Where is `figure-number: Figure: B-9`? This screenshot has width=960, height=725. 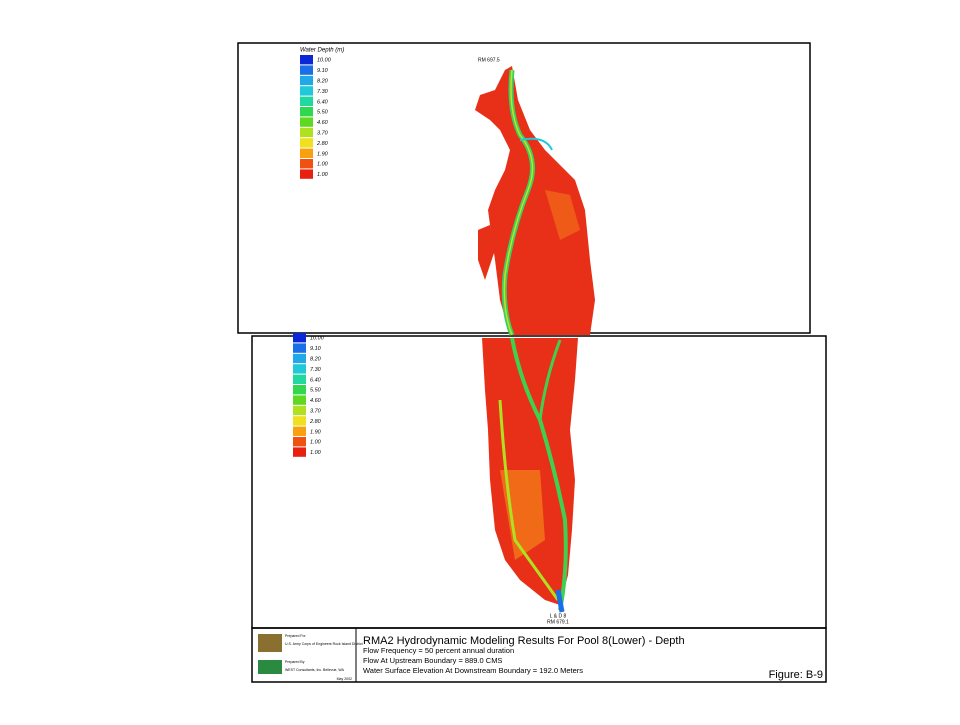 figure-number: Figure: B-9 is located at coordinates (796, 675).